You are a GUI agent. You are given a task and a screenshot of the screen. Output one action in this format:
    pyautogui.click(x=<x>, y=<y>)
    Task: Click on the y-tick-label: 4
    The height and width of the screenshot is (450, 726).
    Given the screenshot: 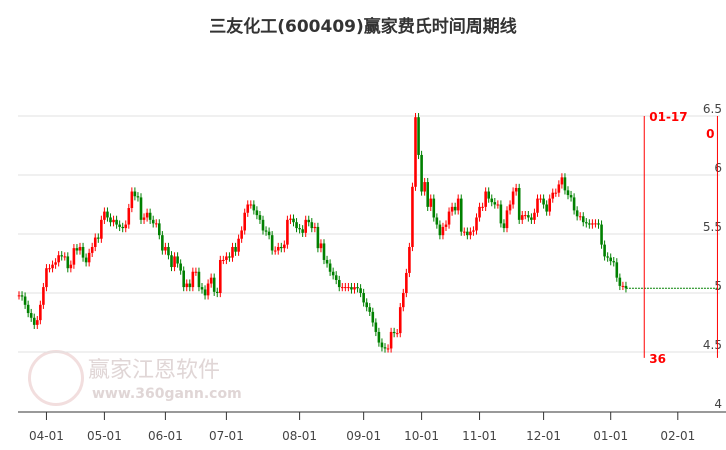 What is the action you would take?
    pyautogui.click(x=718, y=404)
    